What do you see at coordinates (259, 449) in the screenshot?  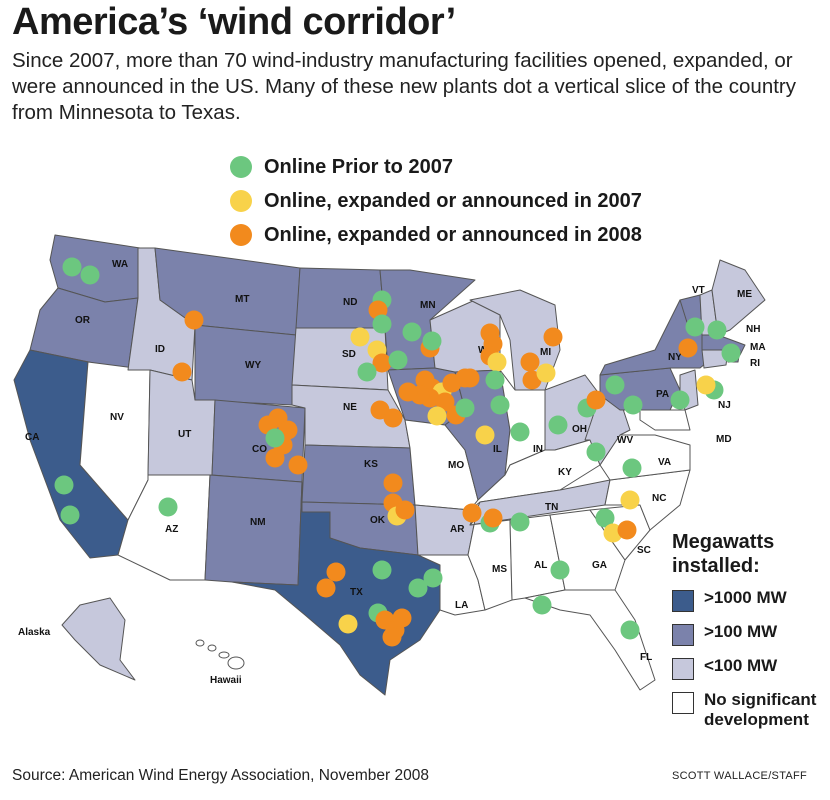 I see `state-label-co: CO` at bounding box center [259, 449].